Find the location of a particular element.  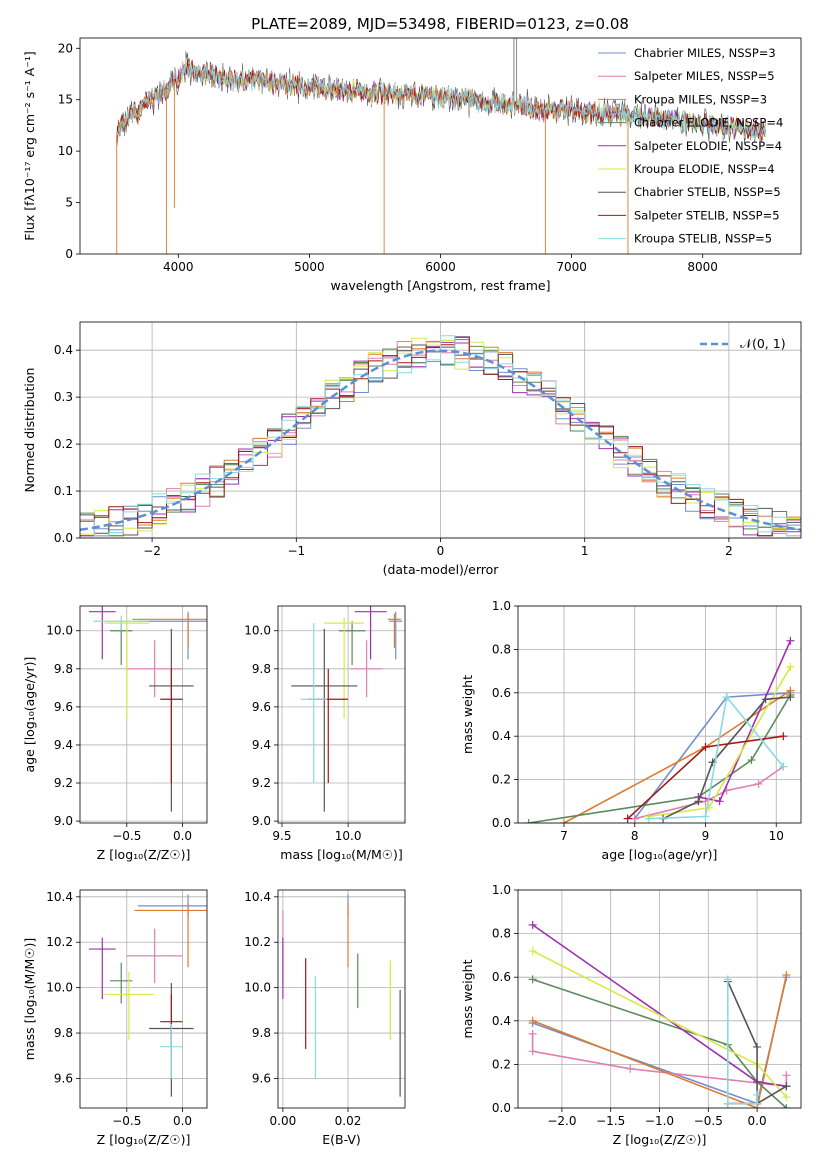

legend-label: Kroupa ELODIE, NSSP=4 is located at coordinates (704, 169).